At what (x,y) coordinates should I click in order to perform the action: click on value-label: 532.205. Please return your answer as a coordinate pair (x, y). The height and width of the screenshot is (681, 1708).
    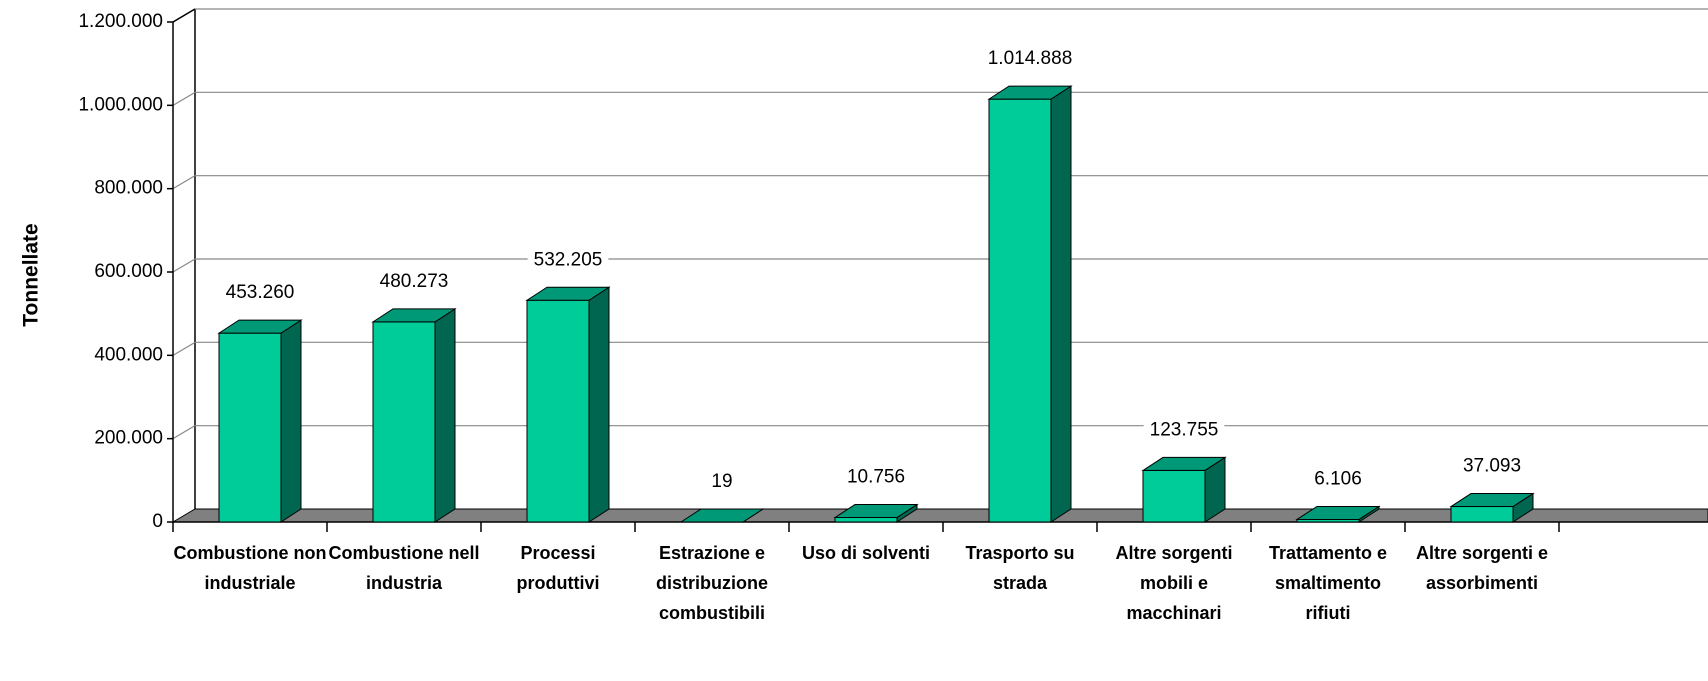
    Looking at the image, I should click on (568, 259).